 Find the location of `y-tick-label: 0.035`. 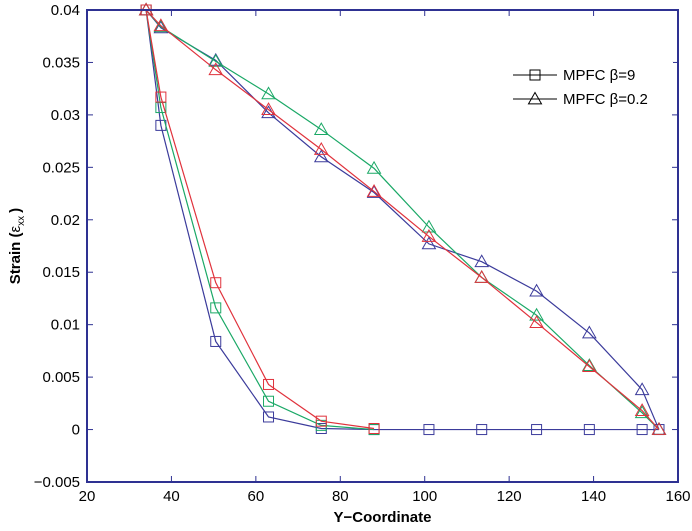

y-tick-label: 0.035 is located at coordinates (61, 62).